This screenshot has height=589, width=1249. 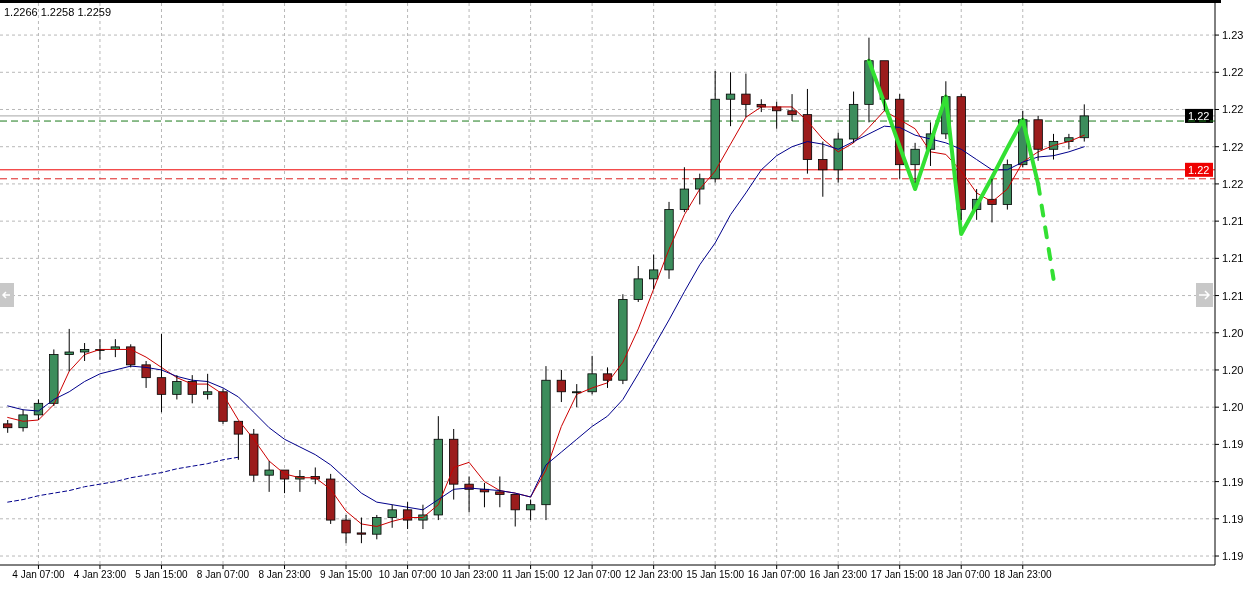 What do you see at coordinates (531, 574) in the screenshot?
I see `x-tick-label: 11 Jan 15:00` at bounding box center [531, 574].